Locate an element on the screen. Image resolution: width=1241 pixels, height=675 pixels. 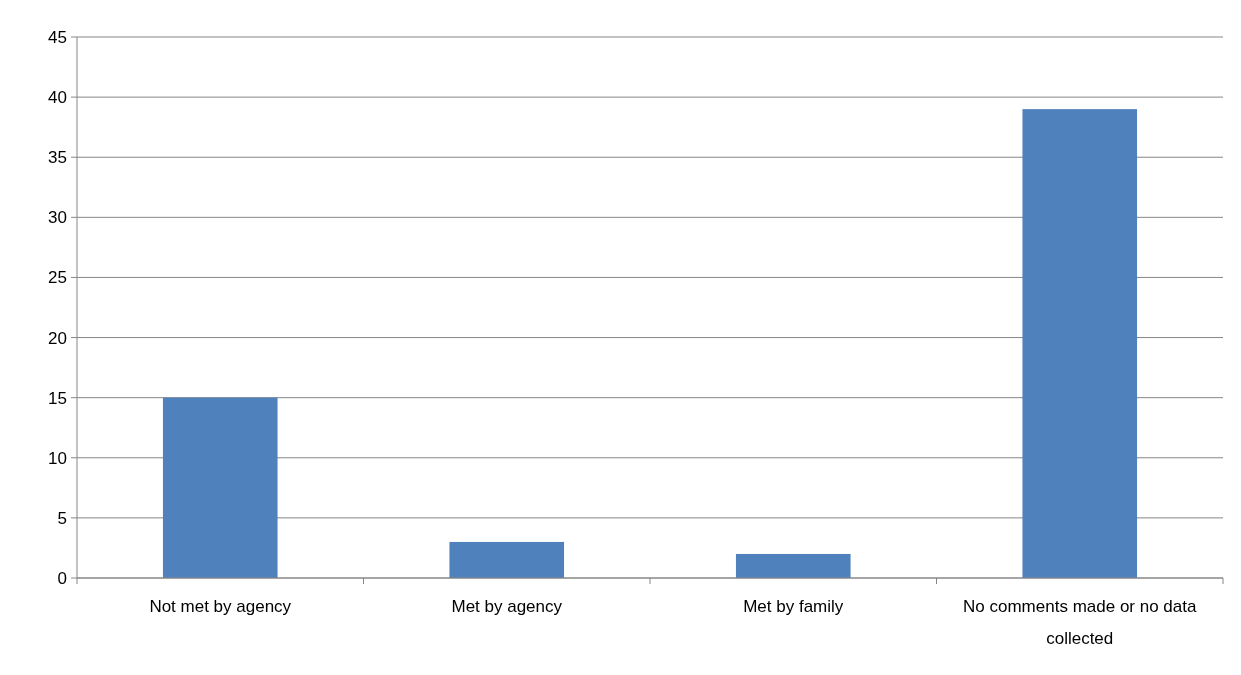
y-tick-label: 30 is located at coordinates (57, 218).